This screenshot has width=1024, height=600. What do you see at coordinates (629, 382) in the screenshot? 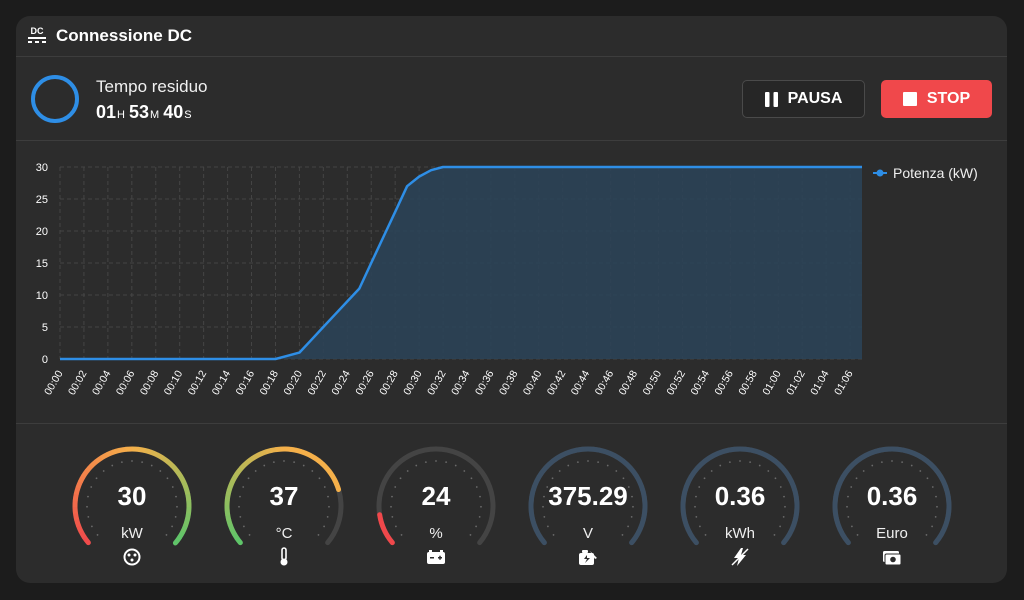
I see `x-tick-label: 00:48` at bounding box center [629, 382].